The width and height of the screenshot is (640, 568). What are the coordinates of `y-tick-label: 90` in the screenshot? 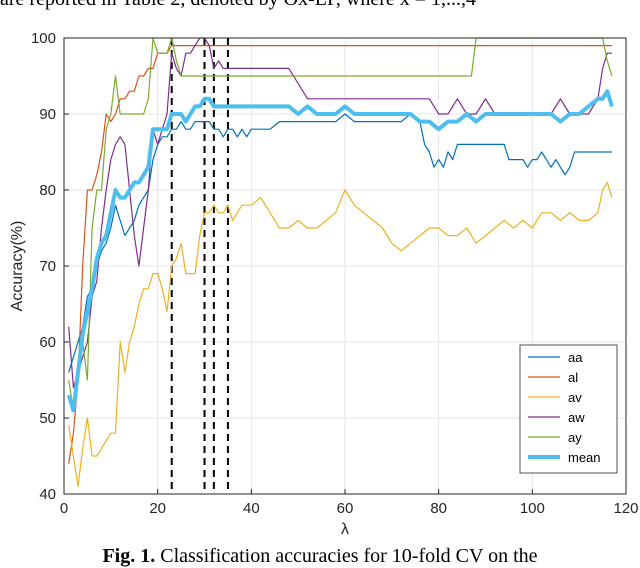 It's located at (47, 114).